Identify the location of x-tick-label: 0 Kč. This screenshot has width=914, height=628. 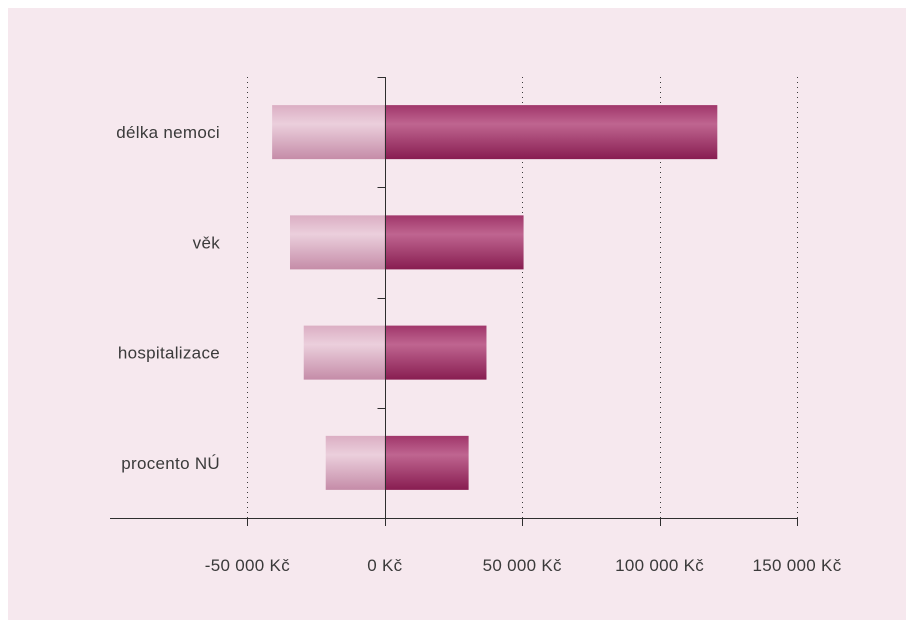
(384, 565).